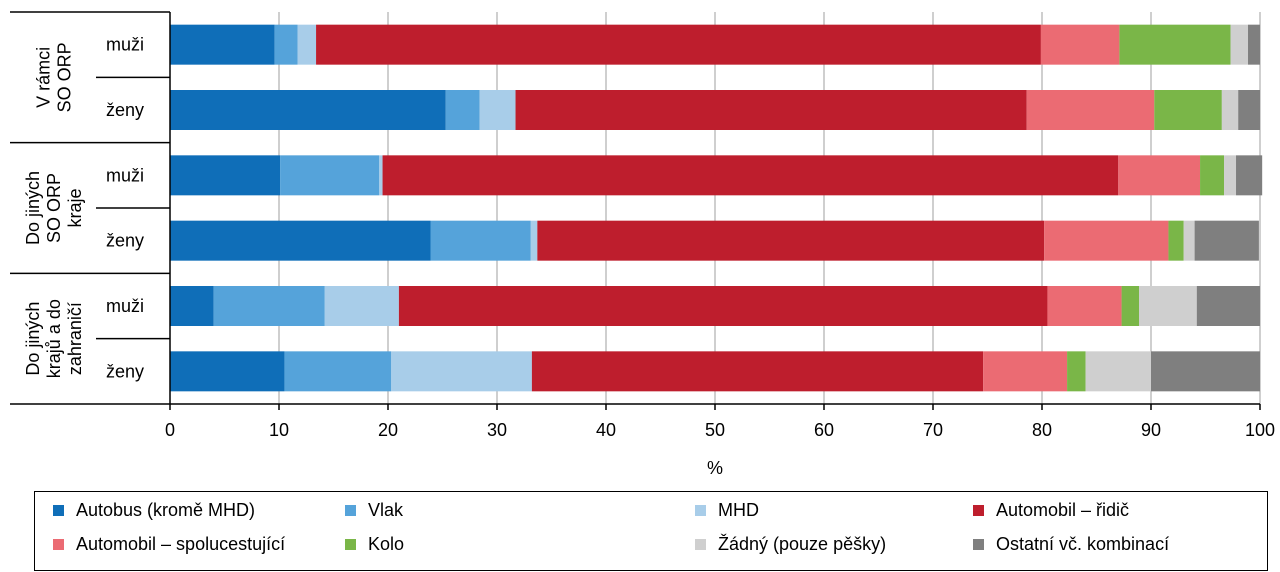 This screenshot has width=1280, height=572. Describe the element at coordinates (606, 430) in the screenshot. I see `x-tick-label: 40` at that location.